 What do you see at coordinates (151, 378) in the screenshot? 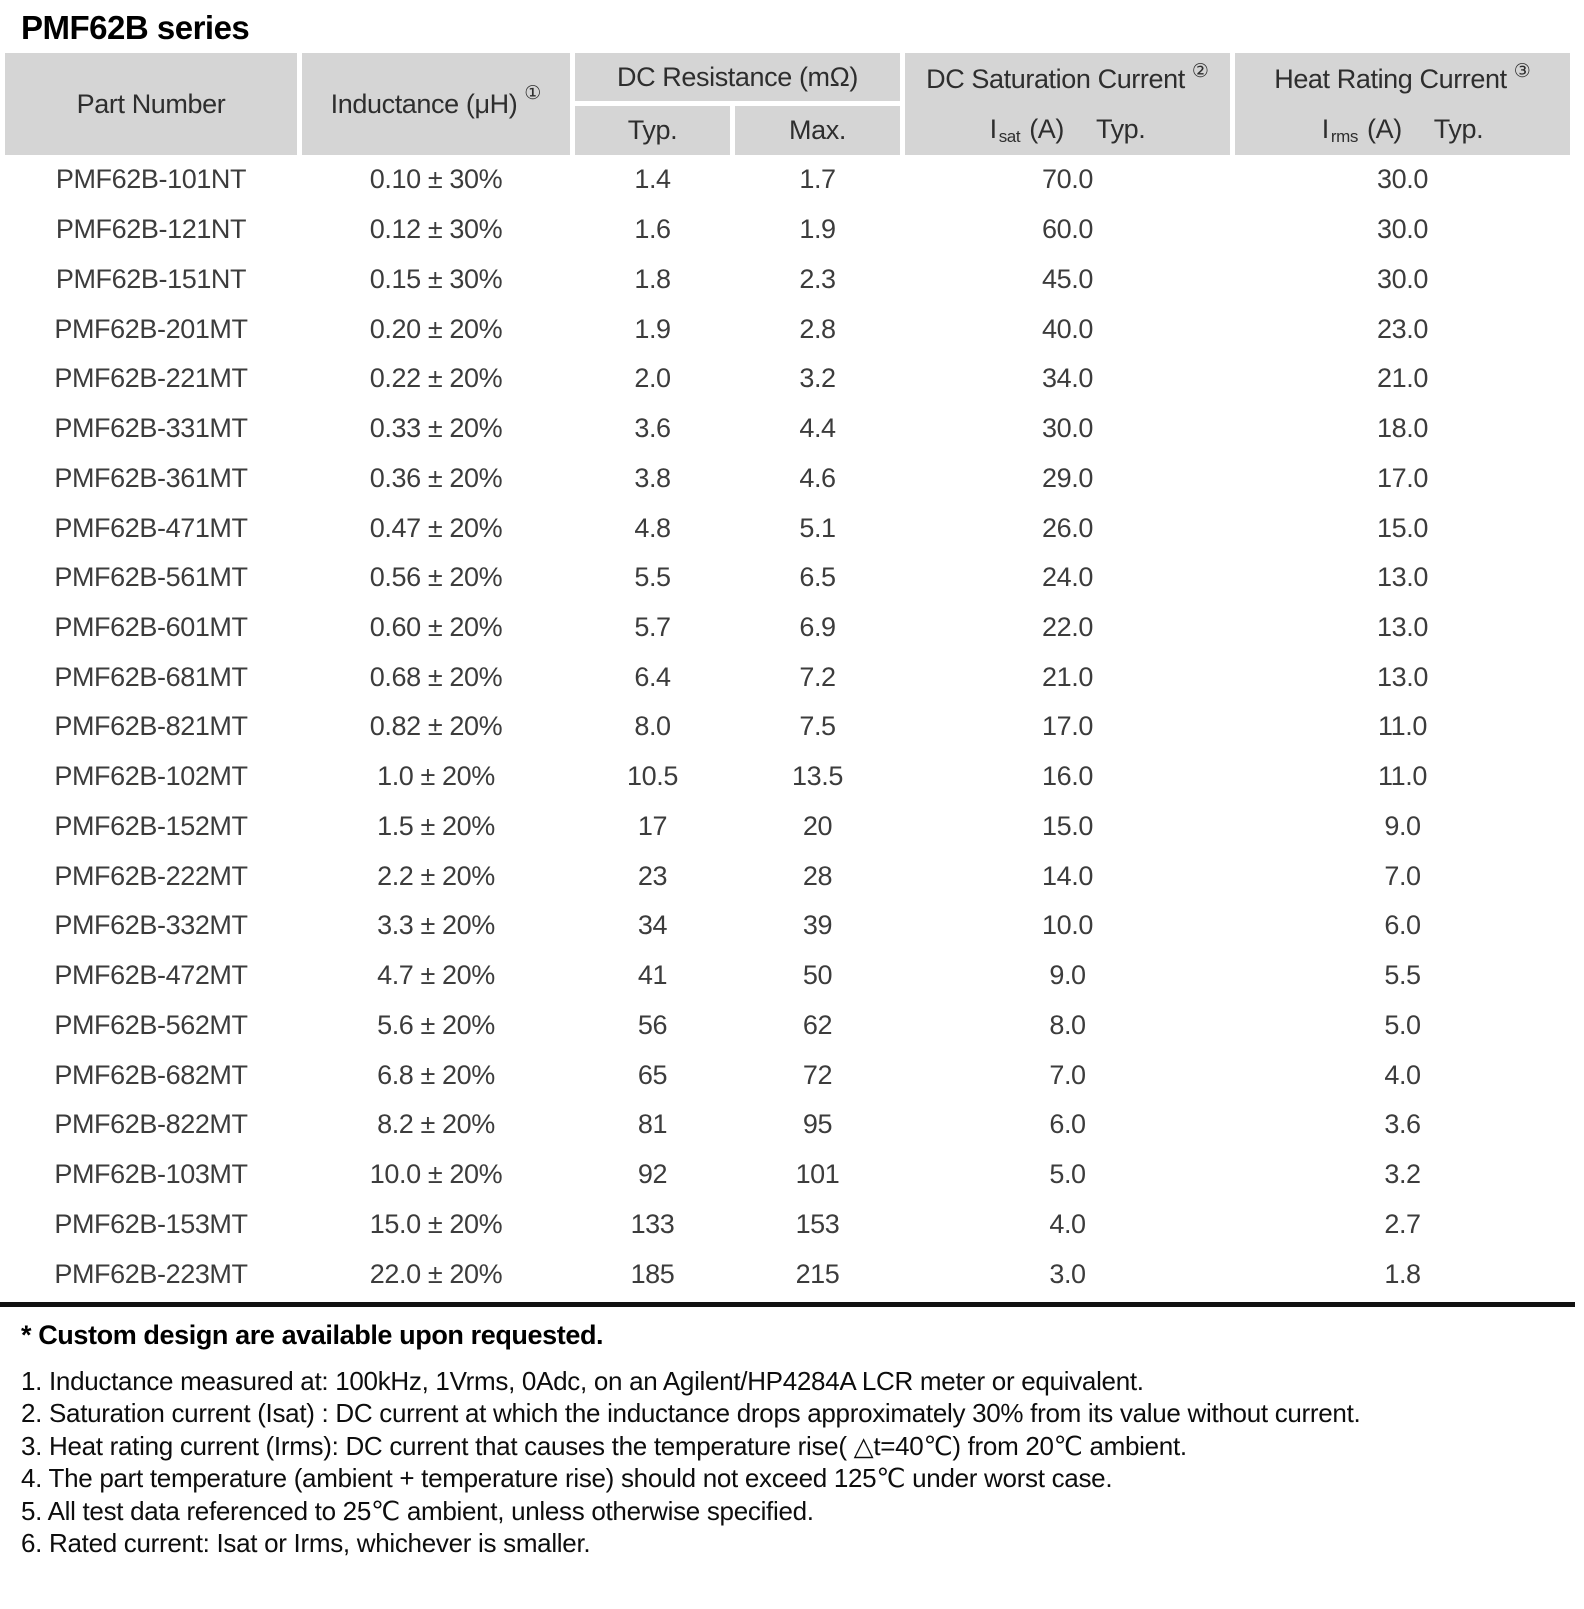
I see `cell-part-number: PMF62B-221MT` at bounding box center [151, 378].